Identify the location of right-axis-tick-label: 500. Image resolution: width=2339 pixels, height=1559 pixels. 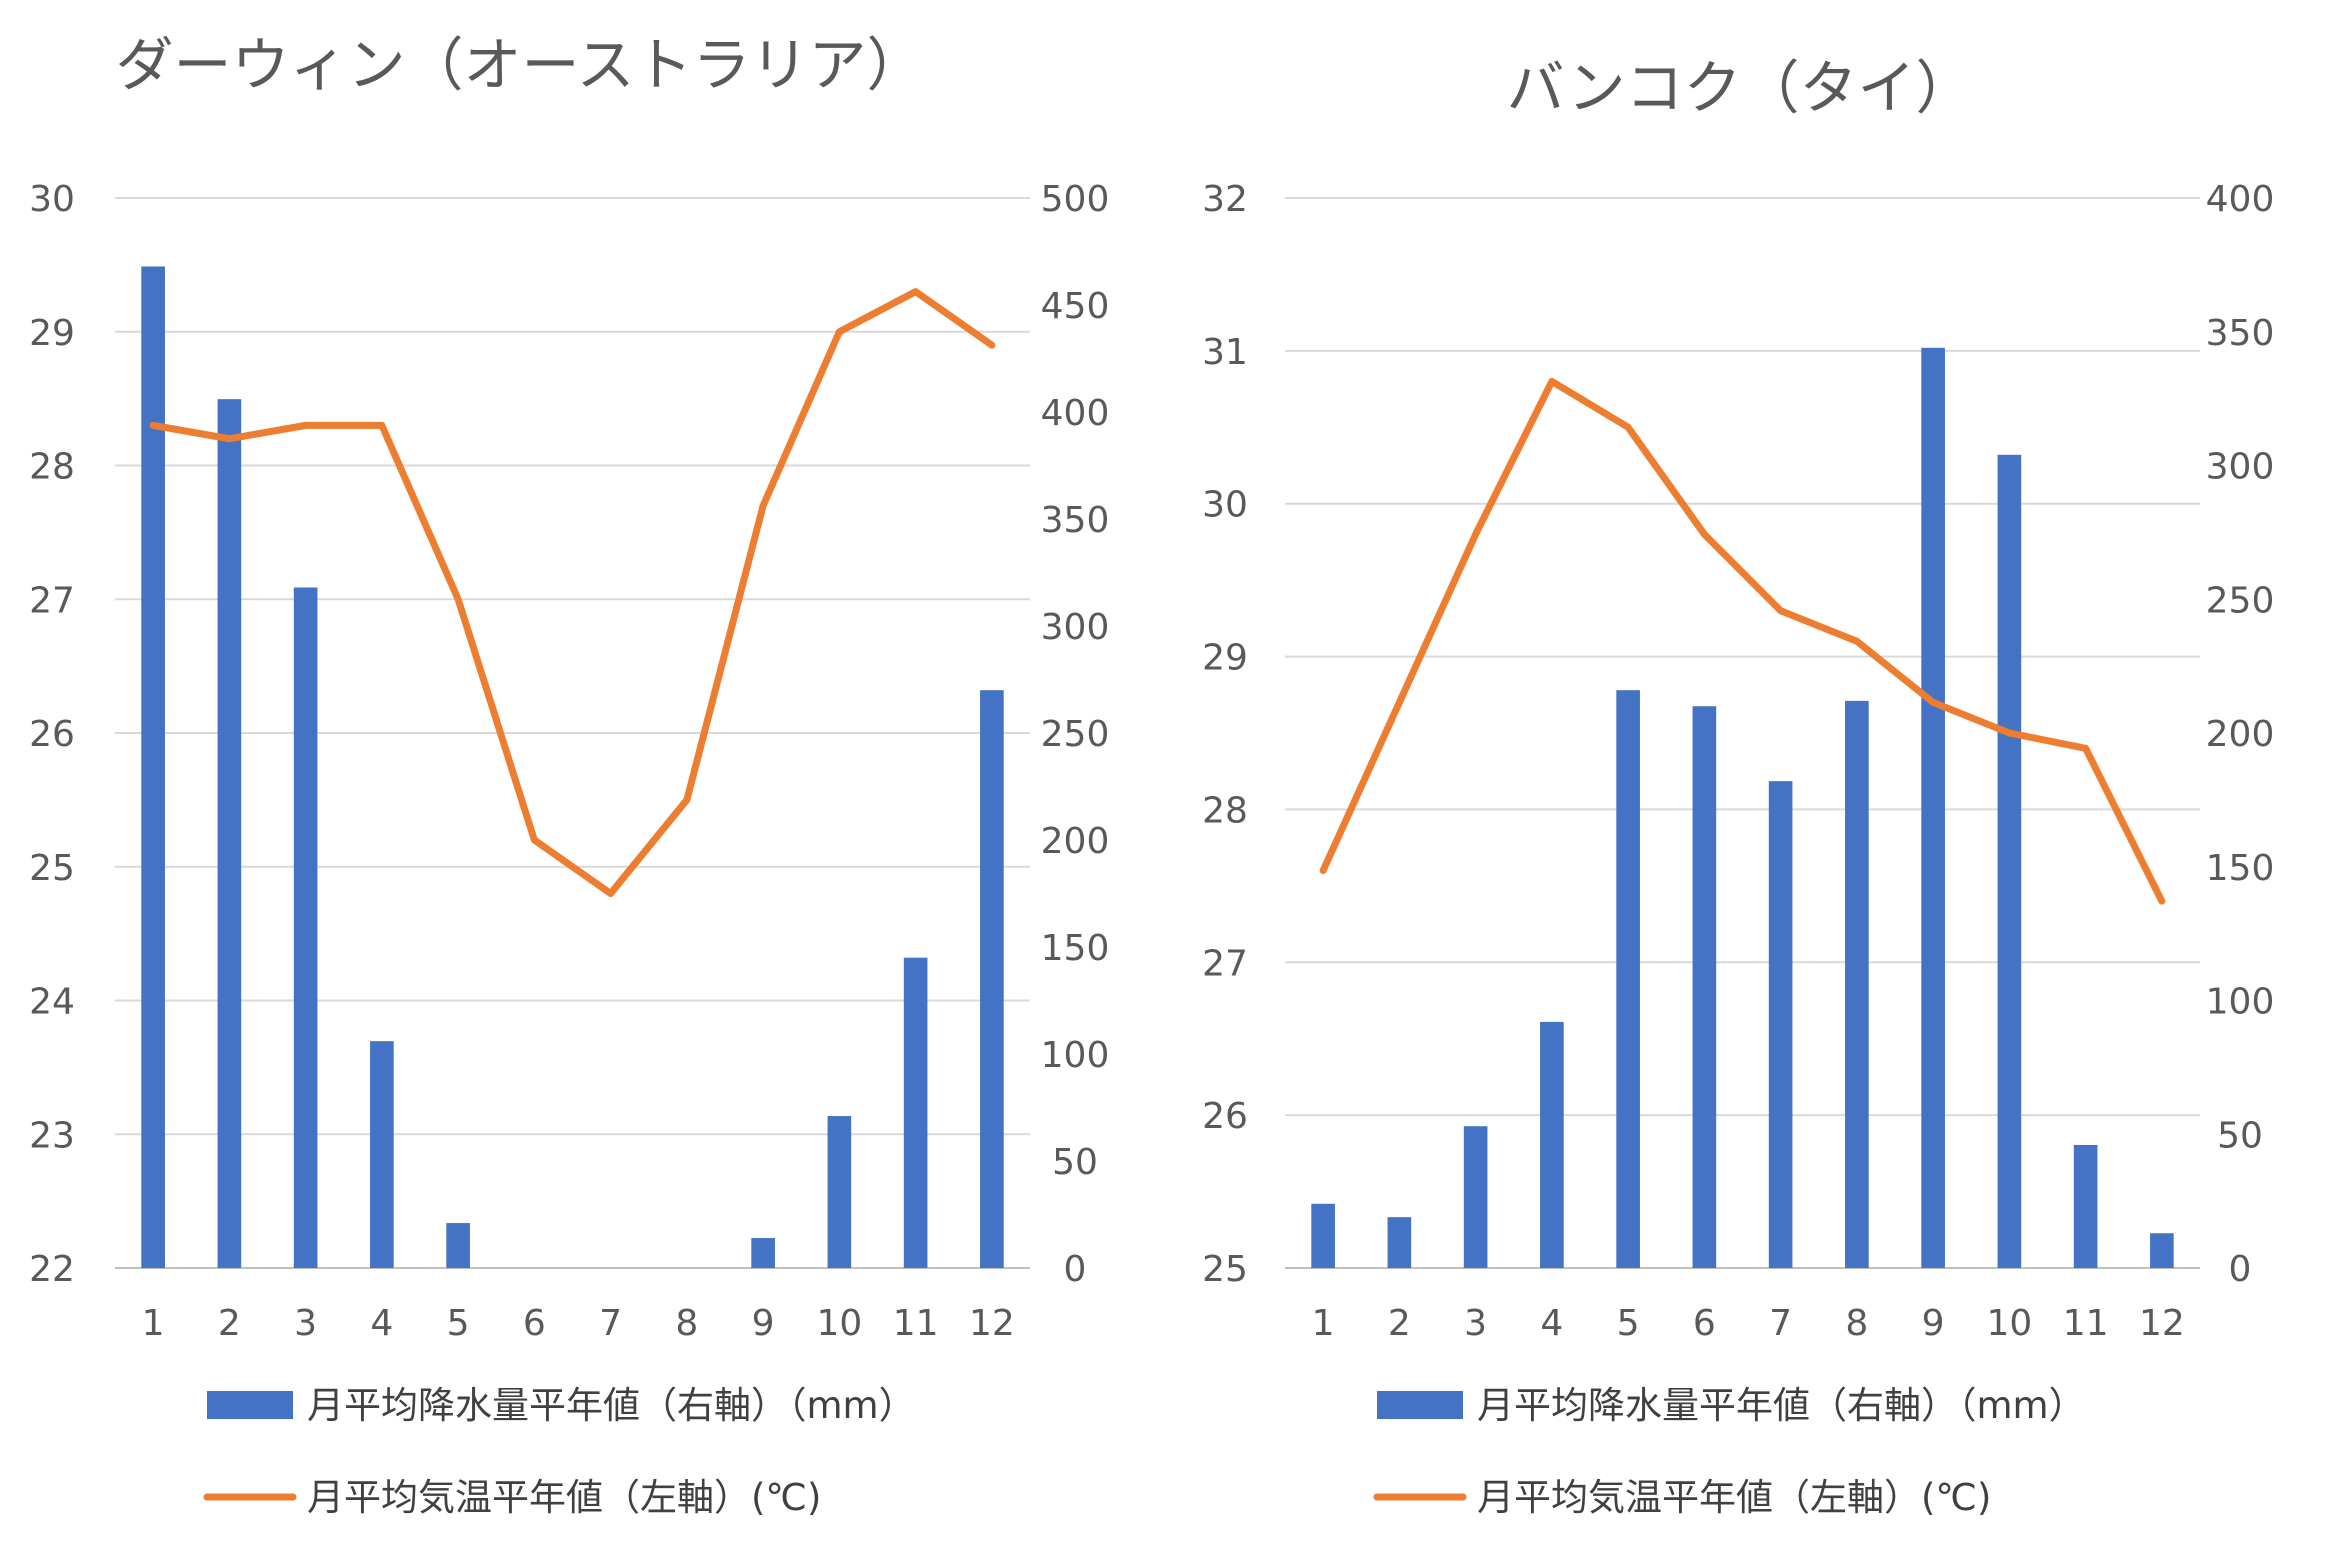
(1075, 199).